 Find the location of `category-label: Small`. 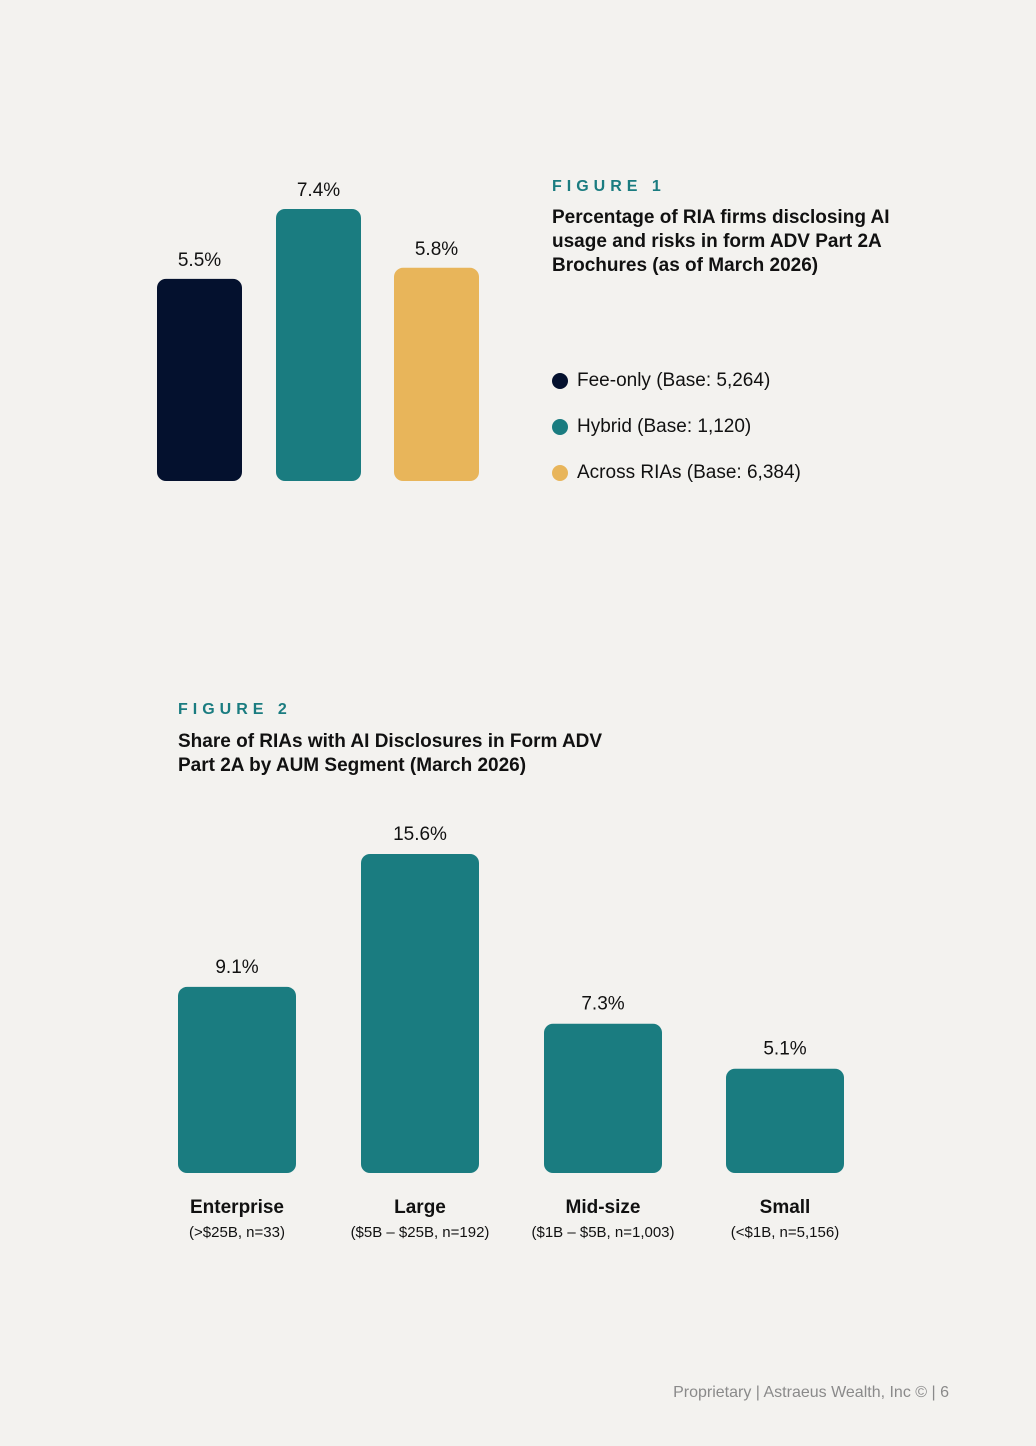

category-label: Small is located at coordinates (785, 1207).